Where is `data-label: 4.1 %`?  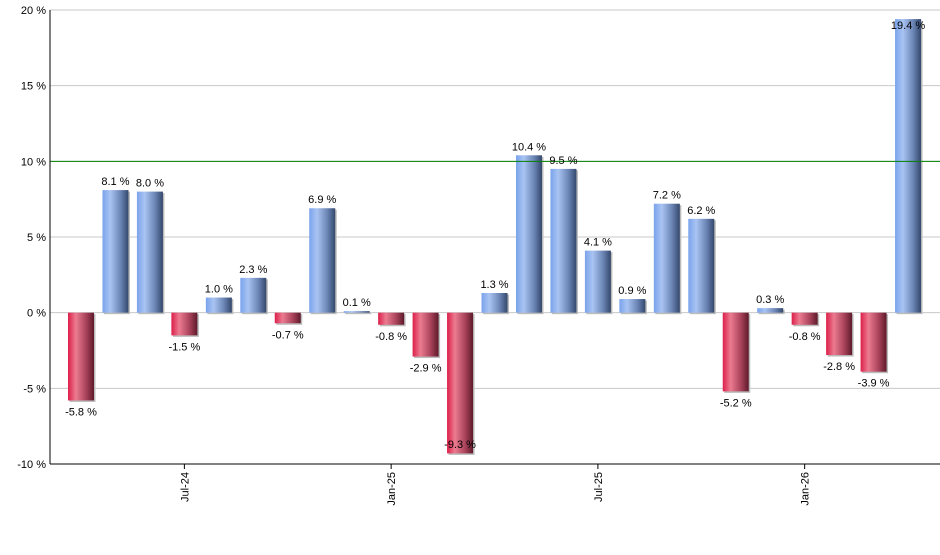 data-label: 4.1 % is located at coordinates (598, 243).